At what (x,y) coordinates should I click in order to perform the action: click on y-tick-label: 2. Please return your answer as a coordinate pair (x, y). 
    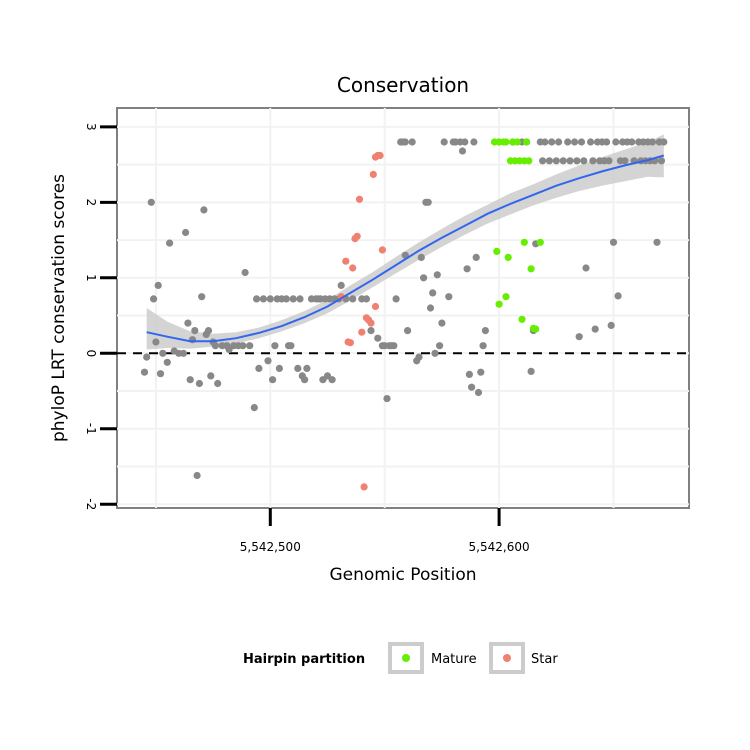
    Looking at the image, I should click on (91, 203).